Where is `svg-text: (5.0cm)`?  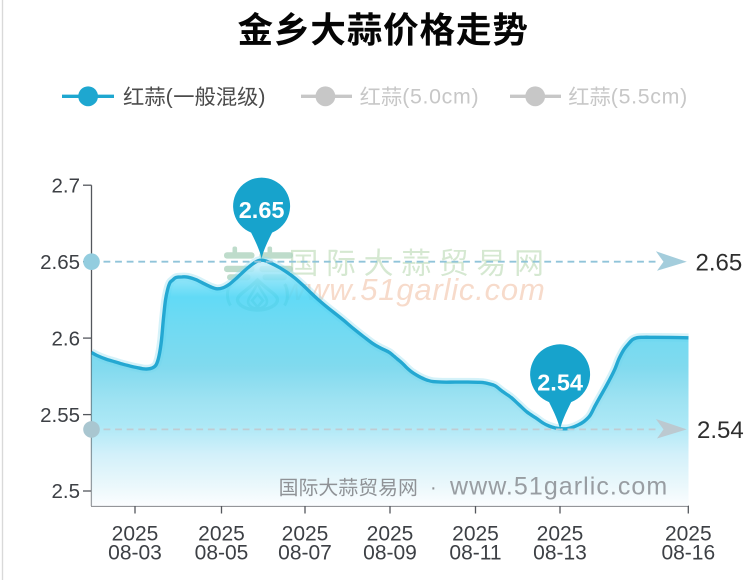 svg-text: (5.0cm) is located at coordinates (440, 97).